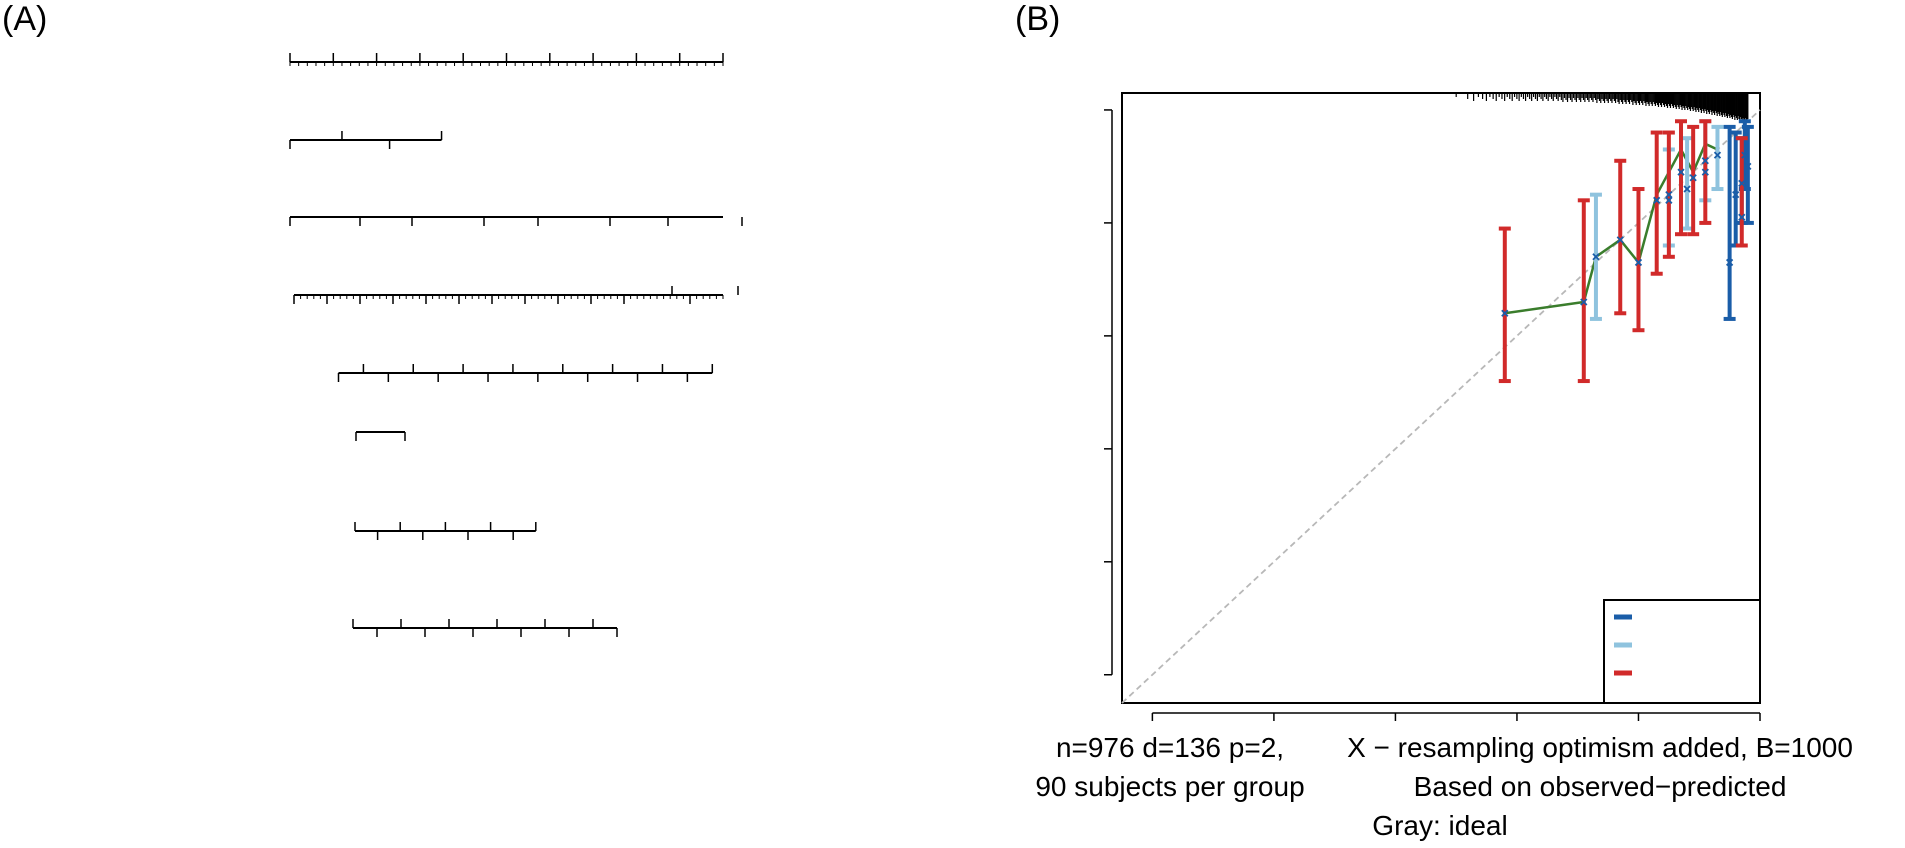 The image size is (1905, 848). What do you see at coordinates (1037, 19) in the screenshot?
I see `panel-b-label: (B)` at bounding box center [1037, 19].